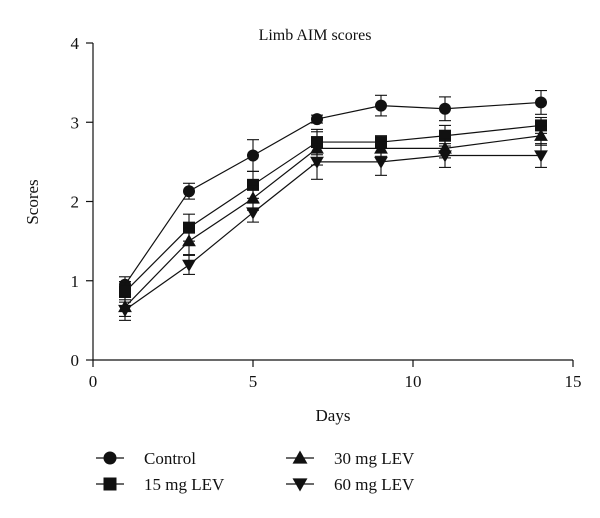 The image size is (600, 518). I want to click on x-axis-label: Days, so click(333, 415).